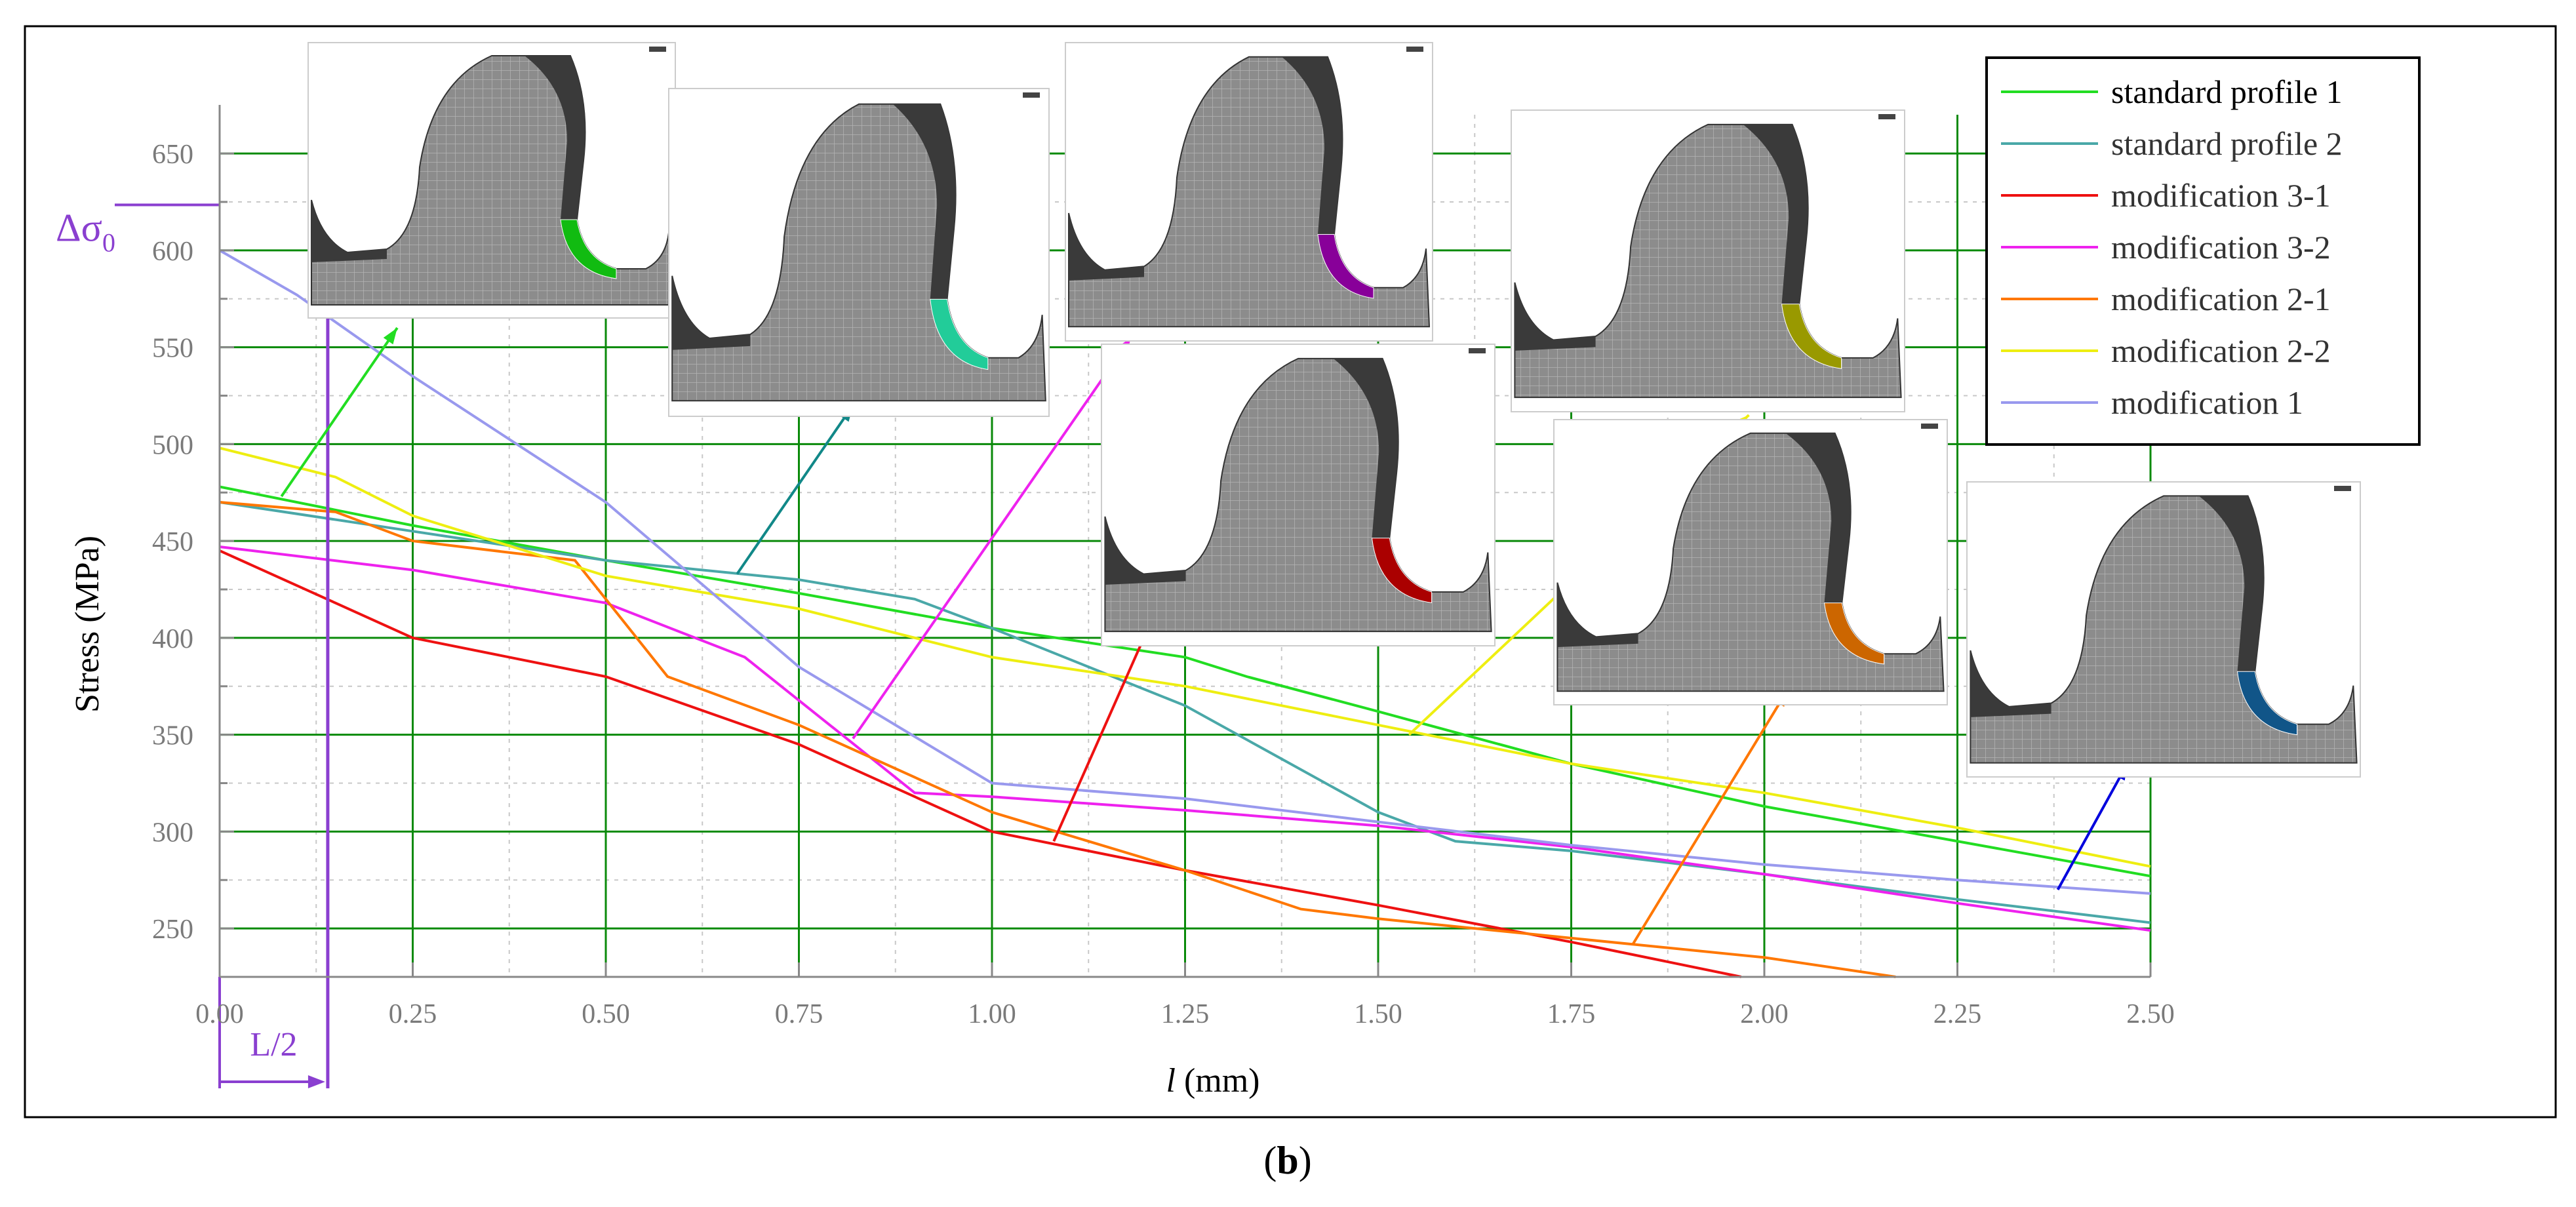  I want to click on x-tick-label: 2.00, so click(1764, 1014).